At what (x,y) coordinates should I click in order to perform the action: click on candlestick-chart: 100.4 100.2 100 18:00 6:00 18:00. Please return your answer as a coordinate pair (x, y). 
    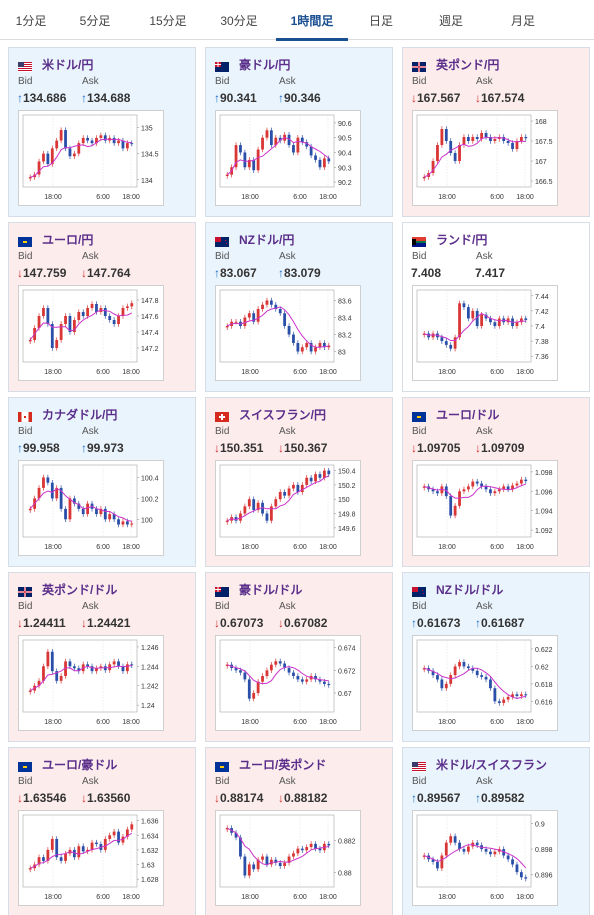
    Looking at the image, I should click on (91, 508).